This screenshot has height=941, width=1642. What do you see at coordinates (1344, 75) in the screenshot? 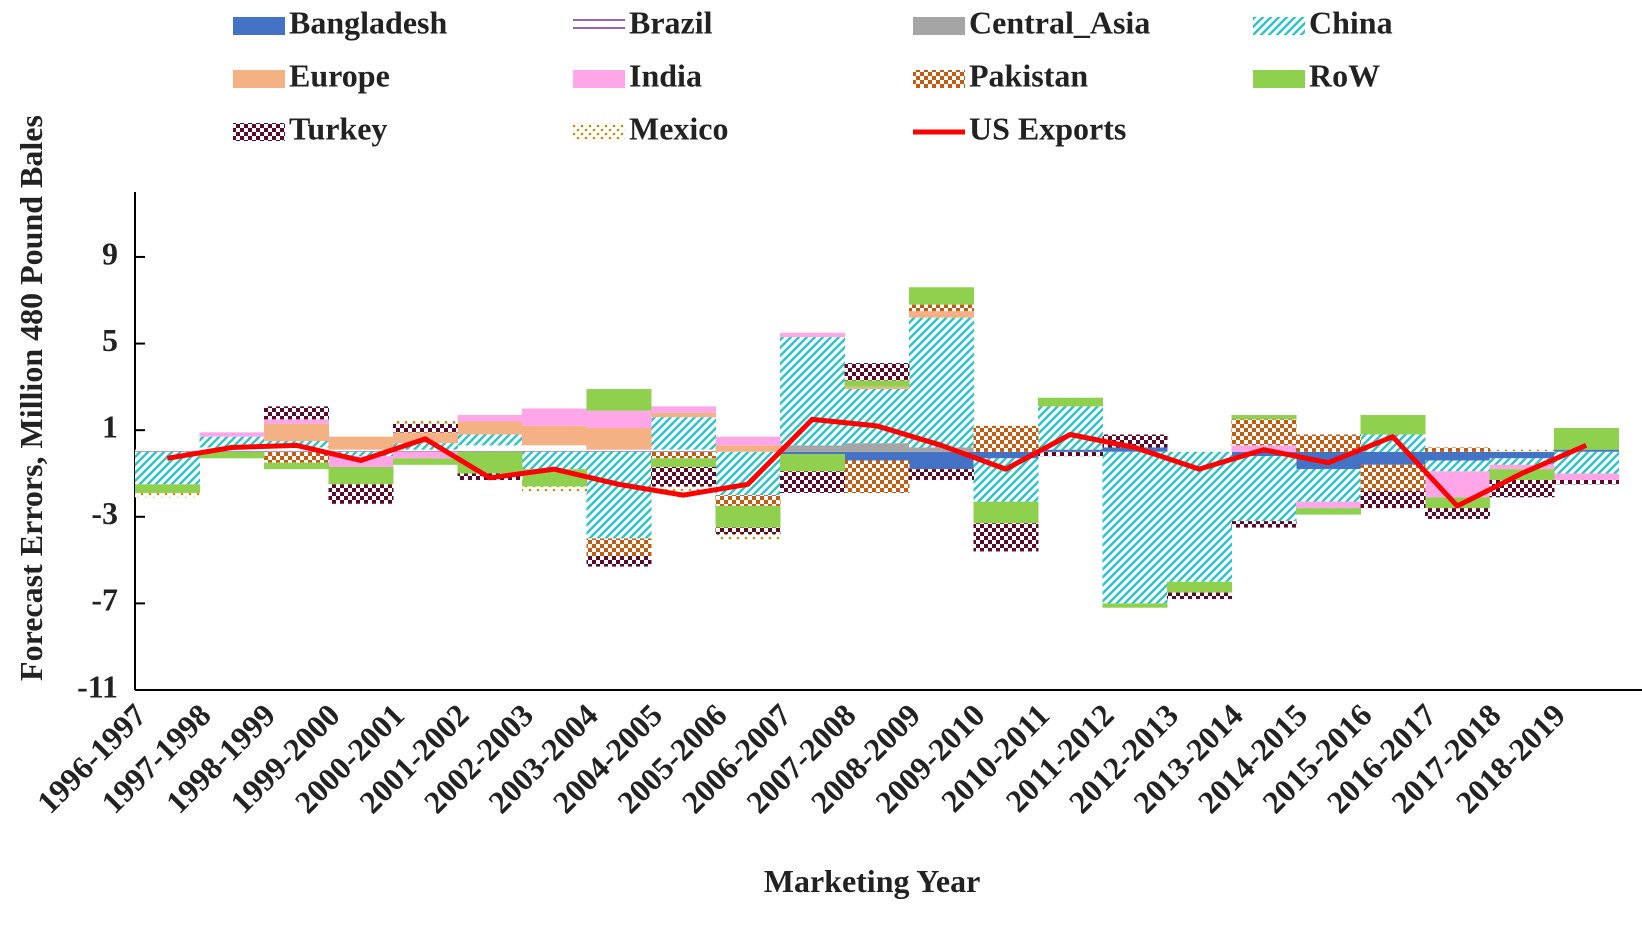
I see `legend-label: RoW` at bounding box center [1344, 75].